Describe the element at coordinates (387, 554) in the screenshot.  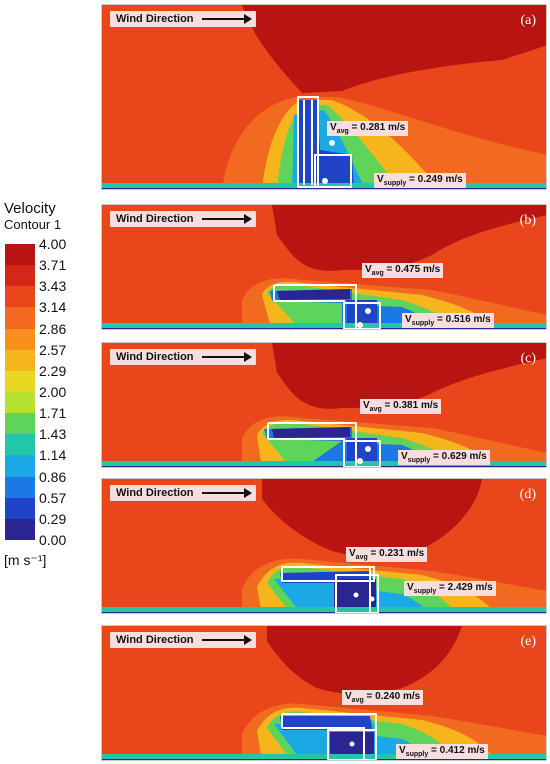
I see `v-avg-annotation: Vavg = 0.231 m/s` at that location.